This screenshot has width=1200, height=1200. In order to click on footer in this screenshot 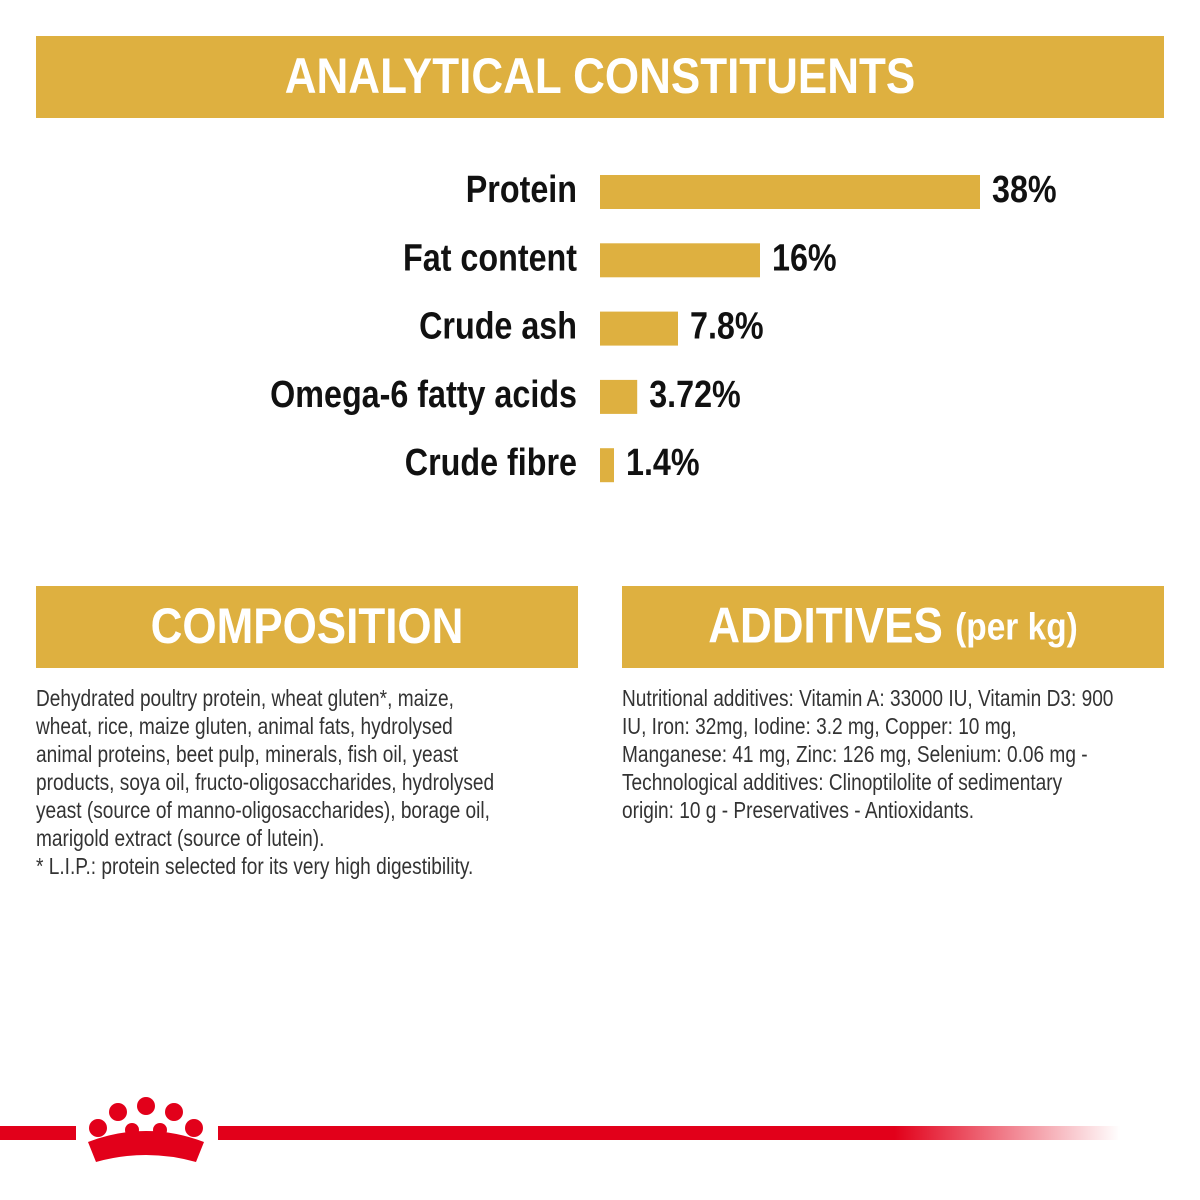, I will do `click(560, 1129)`.